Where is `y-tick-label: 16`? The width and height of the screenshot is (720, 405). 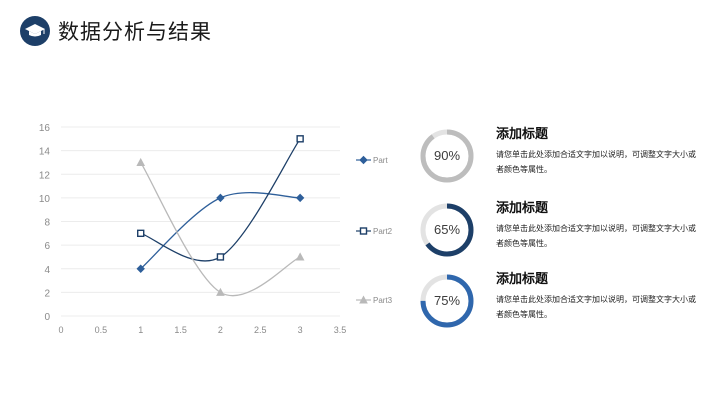 y-tick-label: 16 is located at coordinates (45, 128).